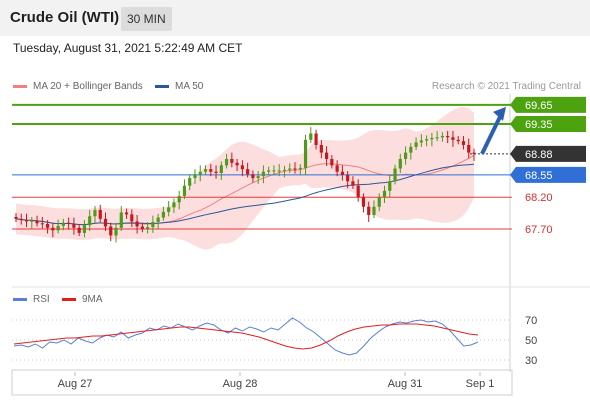 The height and width of the screenshot is (400, 590). What do you see at coordinates (69, 299) in the screenshot?
I see `rsi-ma-swatch` at bounding box center [69, 299].